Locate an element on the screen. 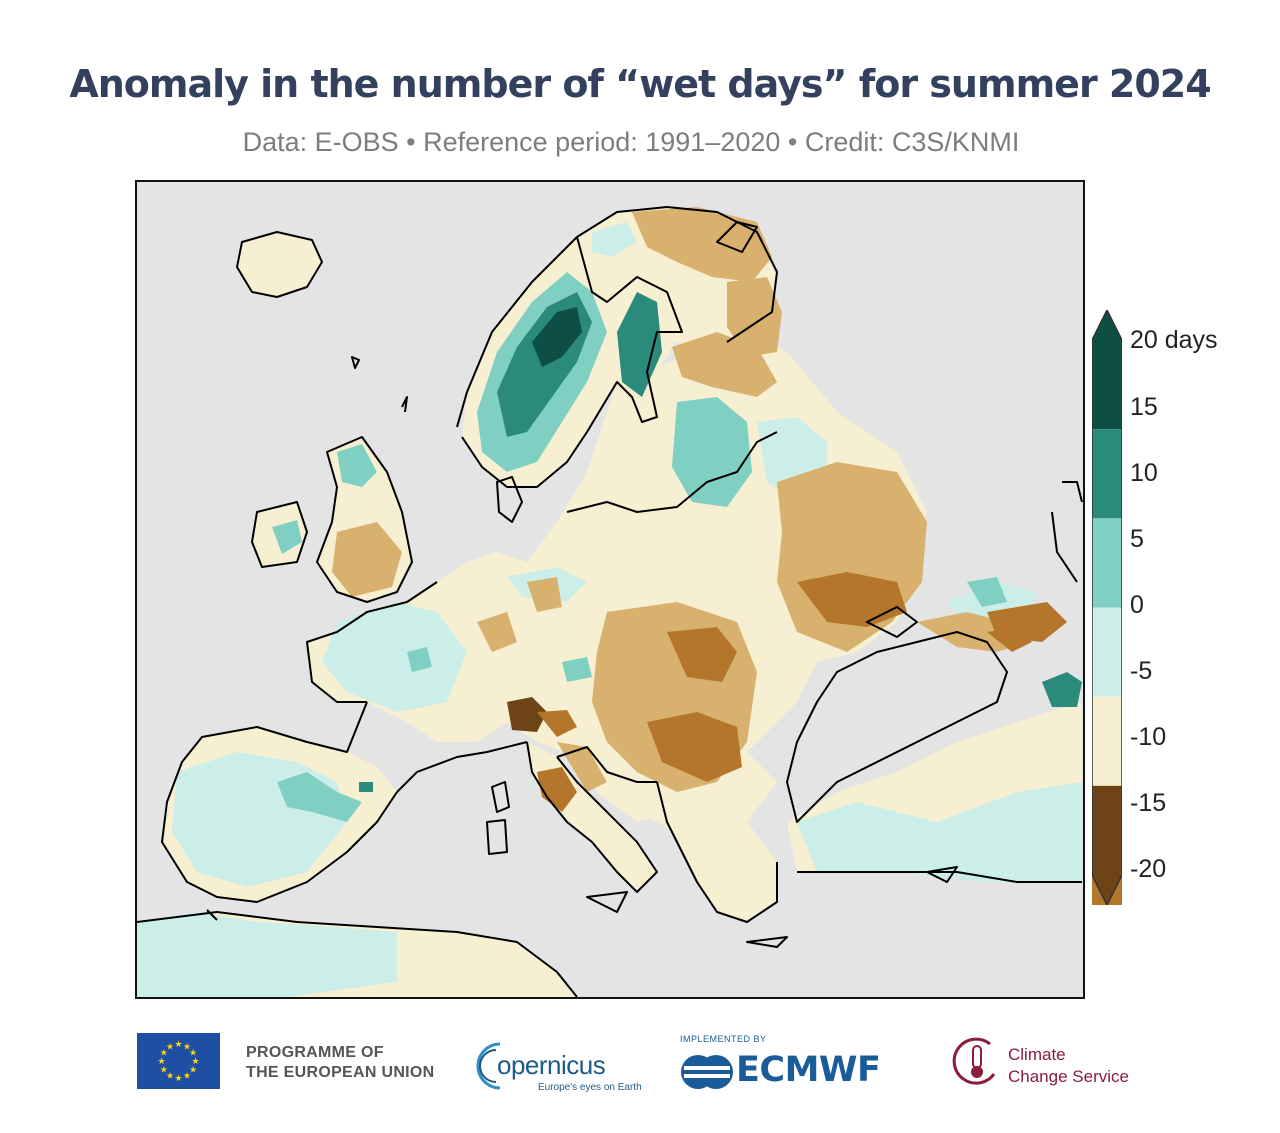 The height and width of the screenshot is (1133, 1280). c3s-line-2: Change Service is located at coordinates (1068, 1076).